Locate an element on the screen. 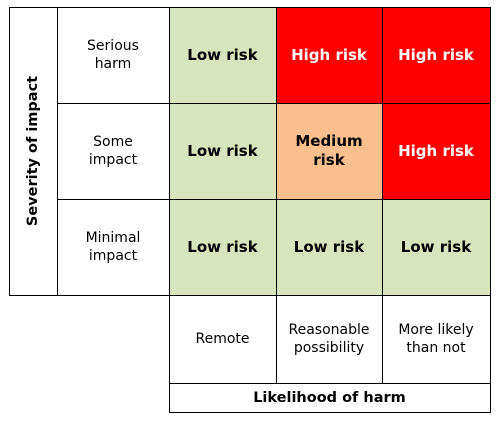 This screenshot has width=499, height=422. severity-level-some-impact: Some impact is located at coordinates (113, 151).